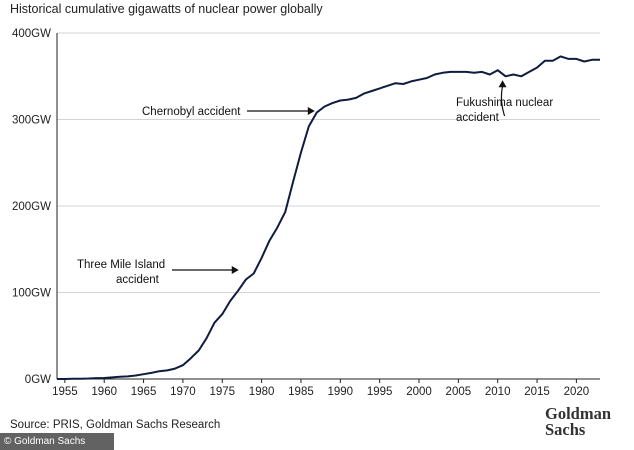 The height and width of the screenshot is (450, 634). Describe the element at coordinates (222, 392) in the screenshot. I see `x-tick-label: 1975` at that location.